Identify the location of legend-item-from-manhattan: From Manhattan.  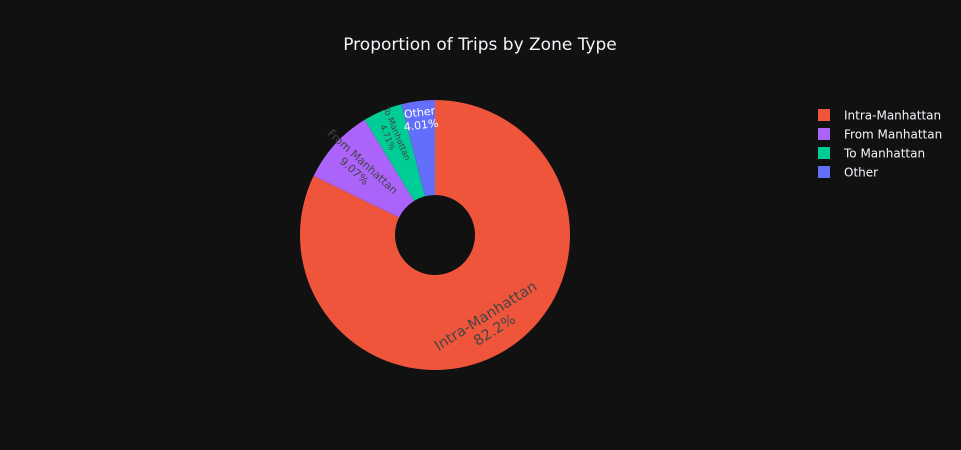
(880, 135).